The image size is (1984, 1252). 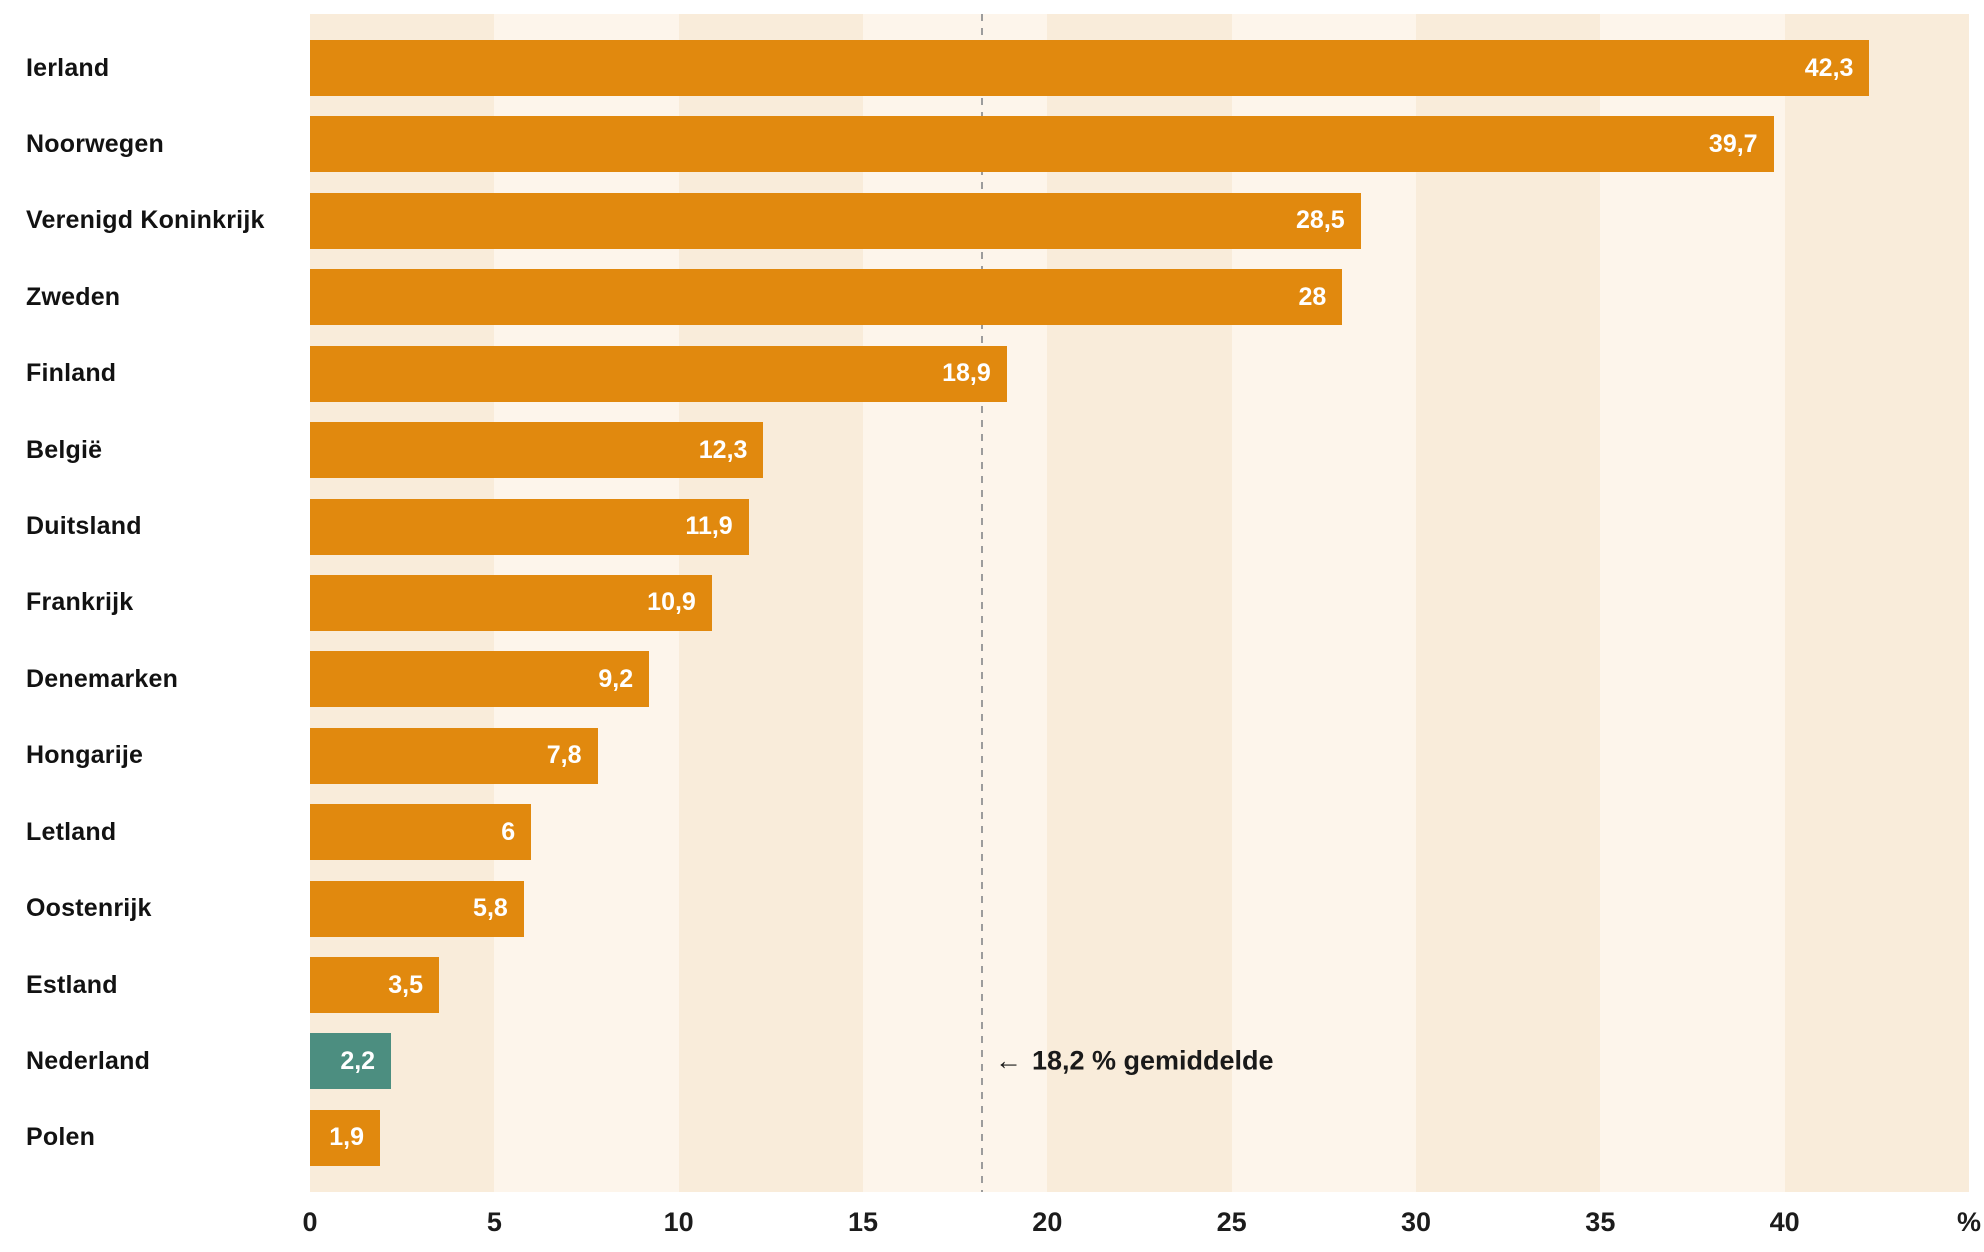 I want to click on bar-value-label: 28,5, so click(x=1320, y=220).